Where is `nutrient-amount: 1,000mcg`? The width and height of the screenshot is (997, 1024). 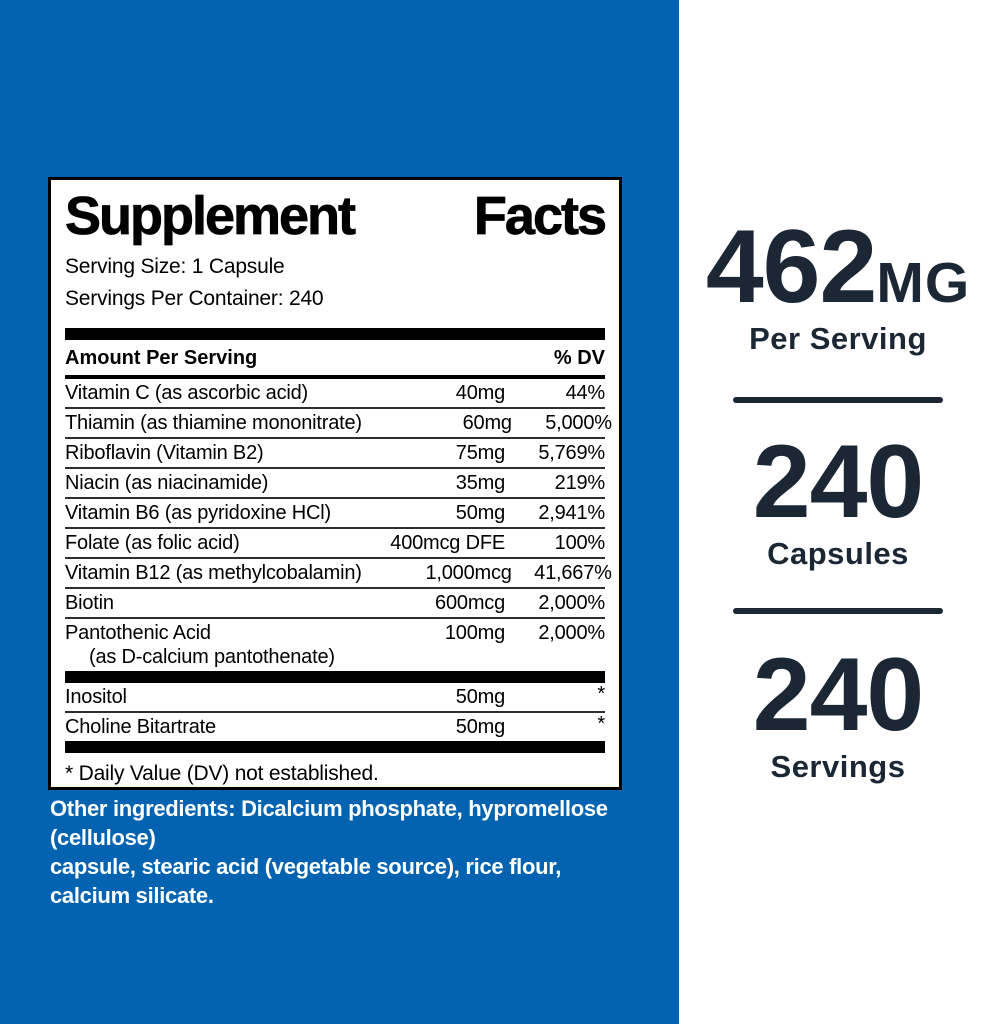 nutrient-amount: 1,000mcg is located at coordinates (468, 573).